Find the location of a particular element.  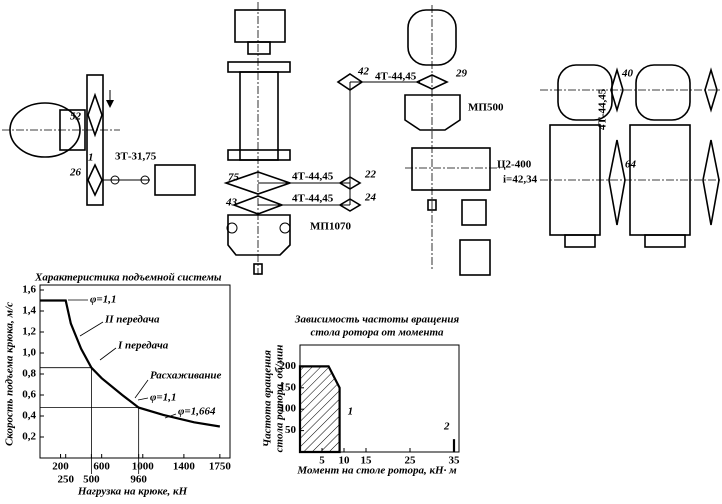

y-tick-label: 1,0 is located at coordinates (29, 353).